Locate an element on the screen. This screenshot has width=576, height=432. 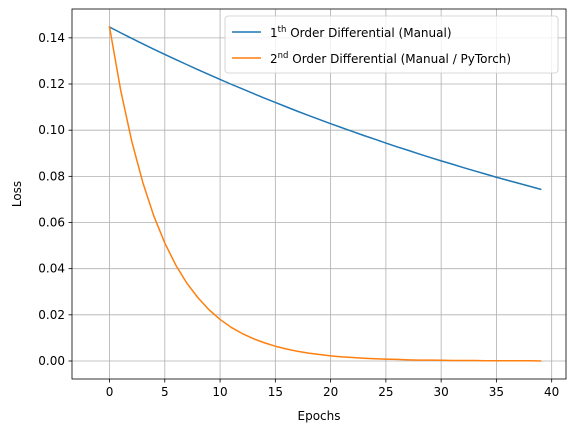
y-tick-label: 0.10 is located at coordinates (51, 130).